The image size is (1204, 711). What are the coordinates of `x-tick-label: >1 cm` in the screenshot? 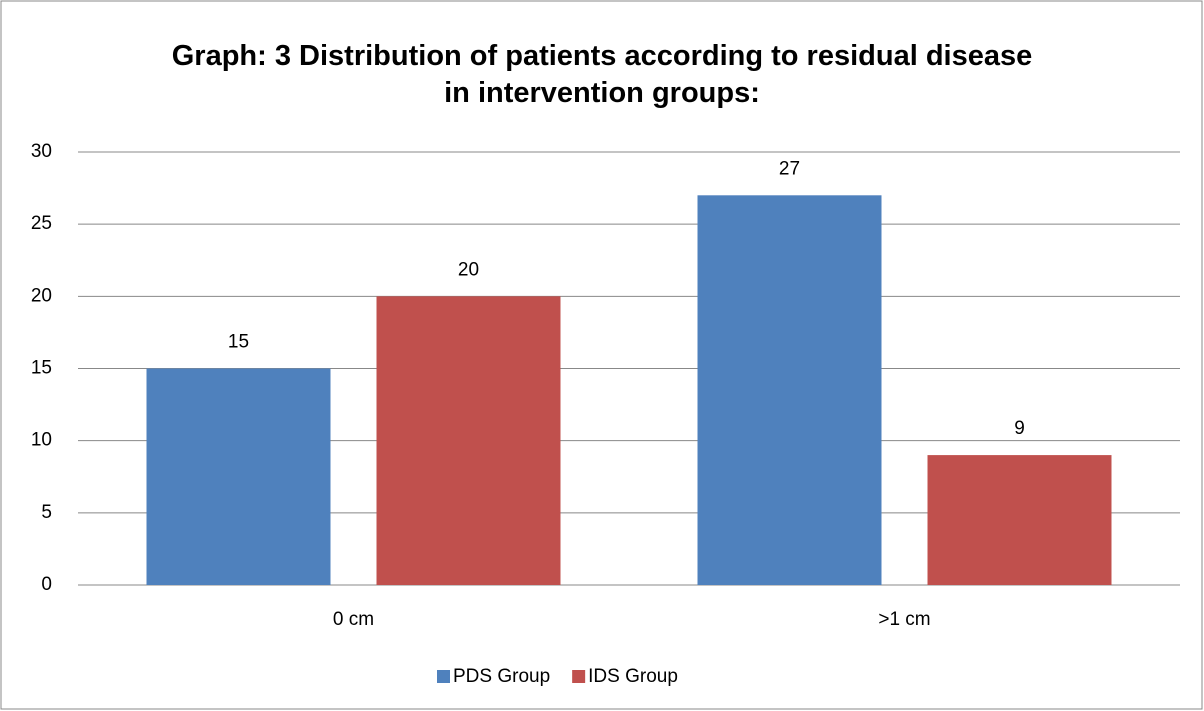 It's located at (904, 619).